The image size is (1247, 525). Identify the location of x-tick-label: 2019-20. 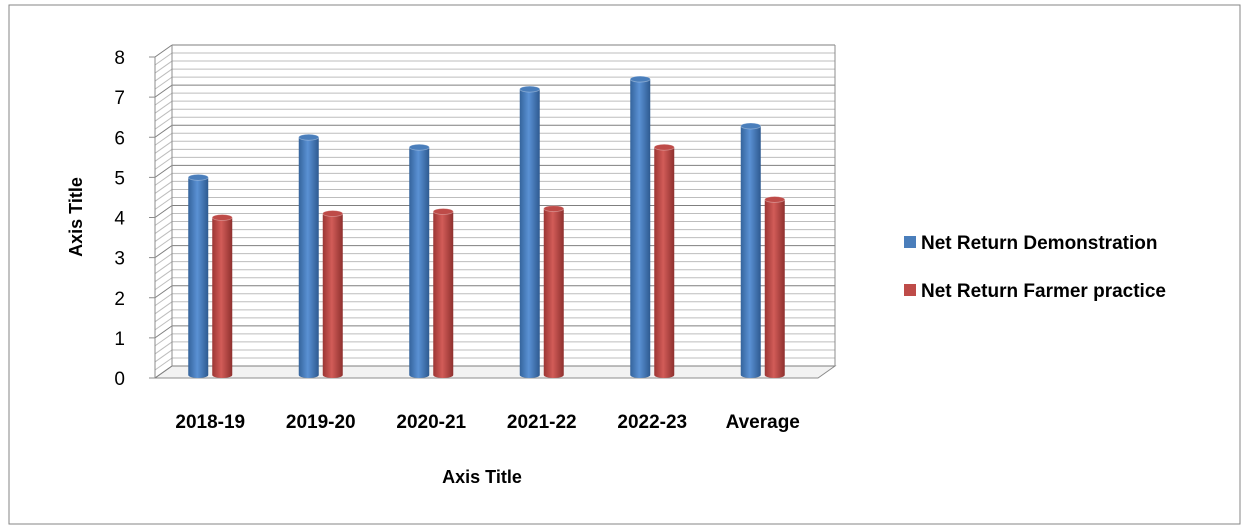
(321, 422).